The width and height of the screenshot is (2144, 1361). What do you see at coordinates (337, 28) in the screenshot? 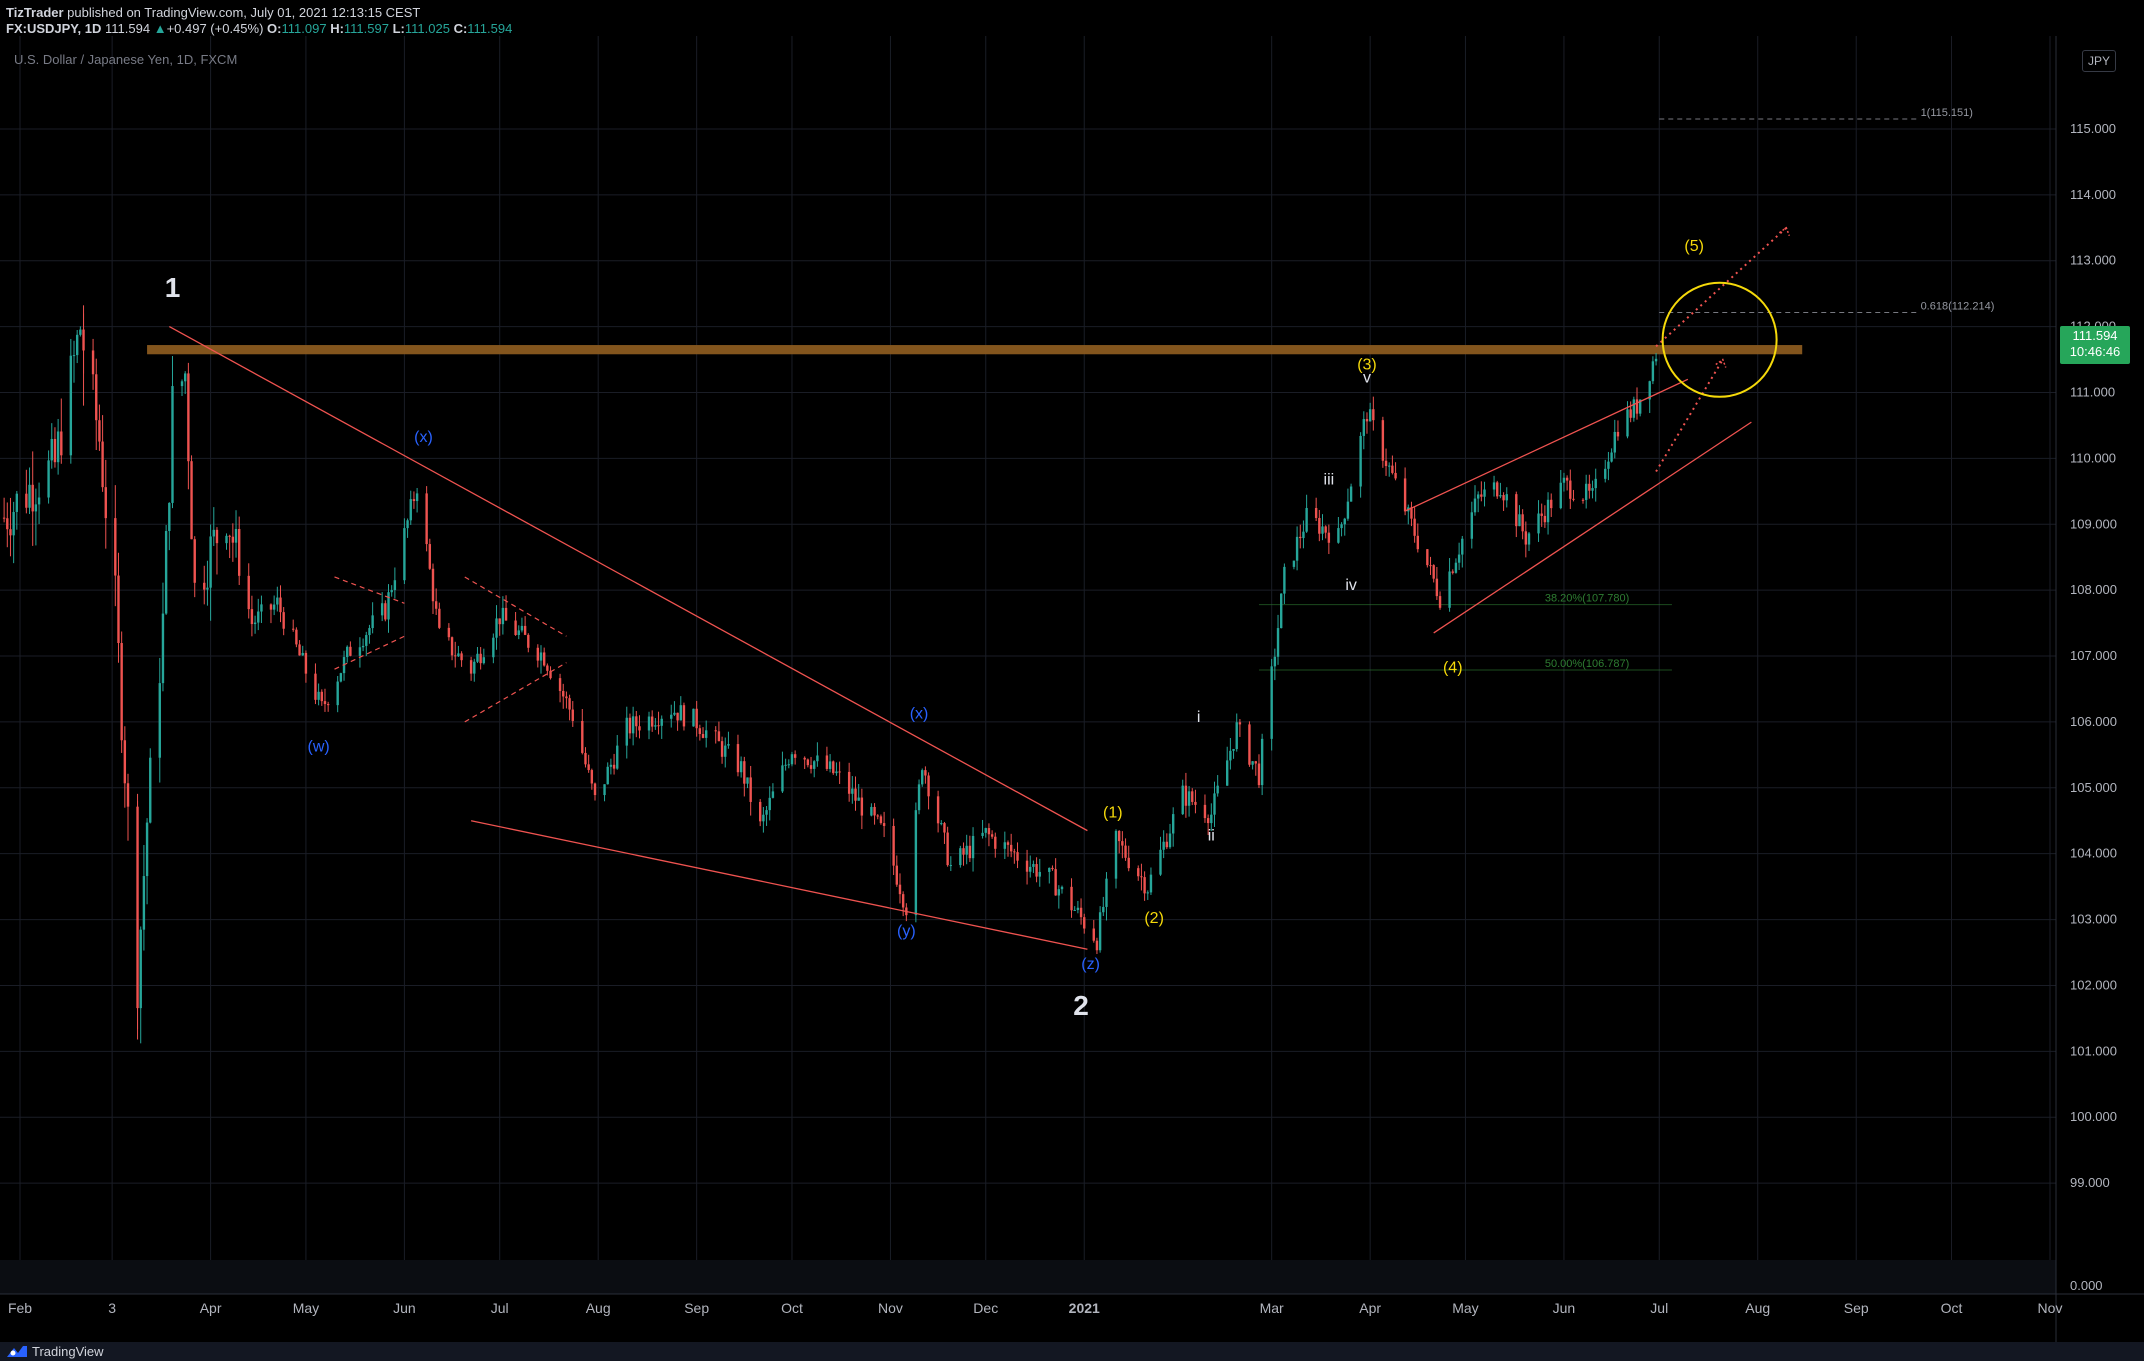
I see `high-label: H:` at bounding box center [337, 28].